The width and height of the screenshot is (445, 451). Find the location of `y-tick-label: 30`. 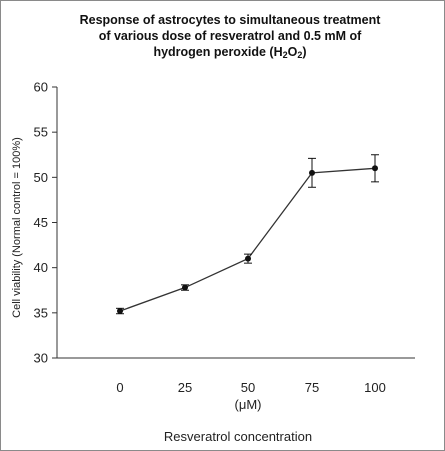

y-tick-label: 30 is located at coordinates (41, 358).